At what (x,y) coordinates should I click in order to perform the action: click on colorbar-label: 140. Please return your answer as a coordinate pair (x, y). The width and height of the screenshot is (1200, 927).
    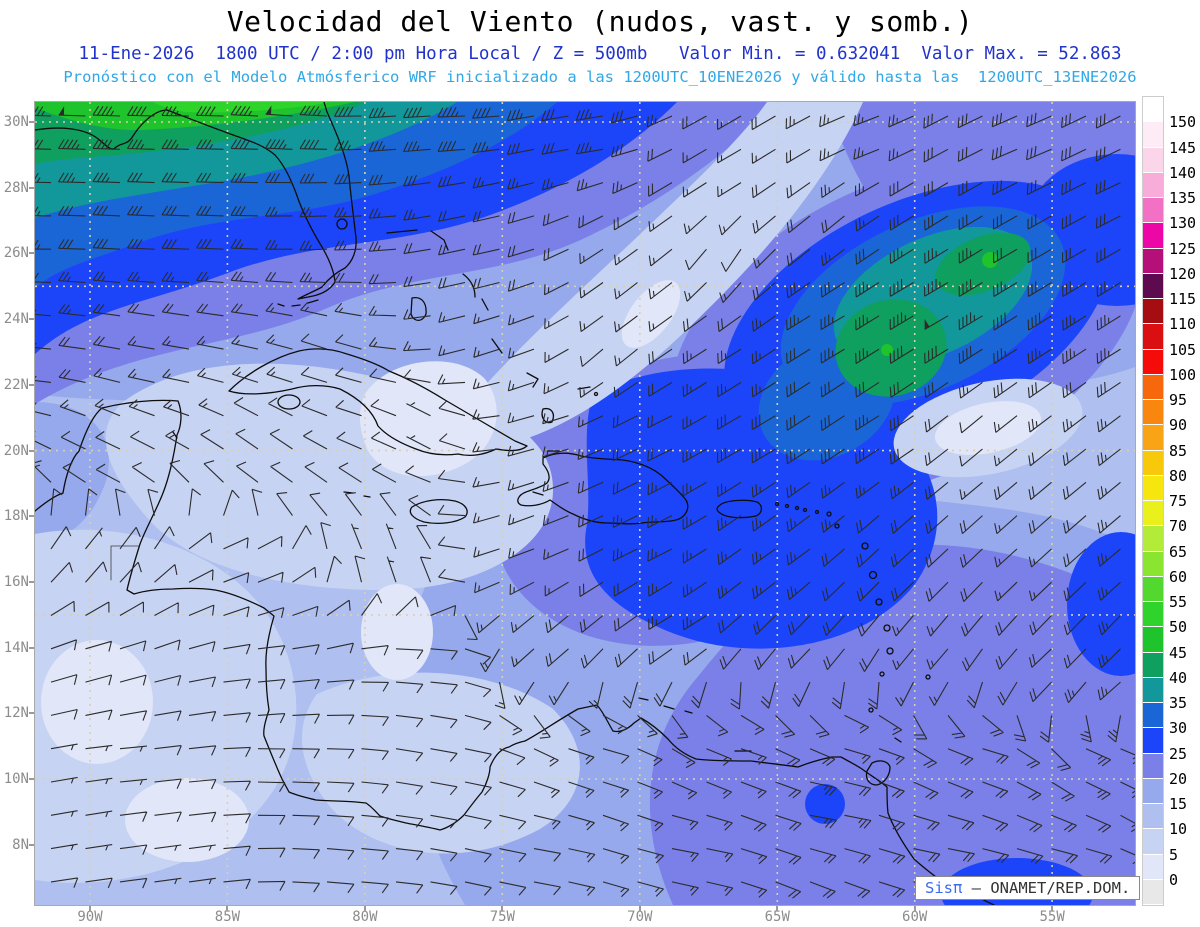
    Looking at the image, I should click on (1183, 172).